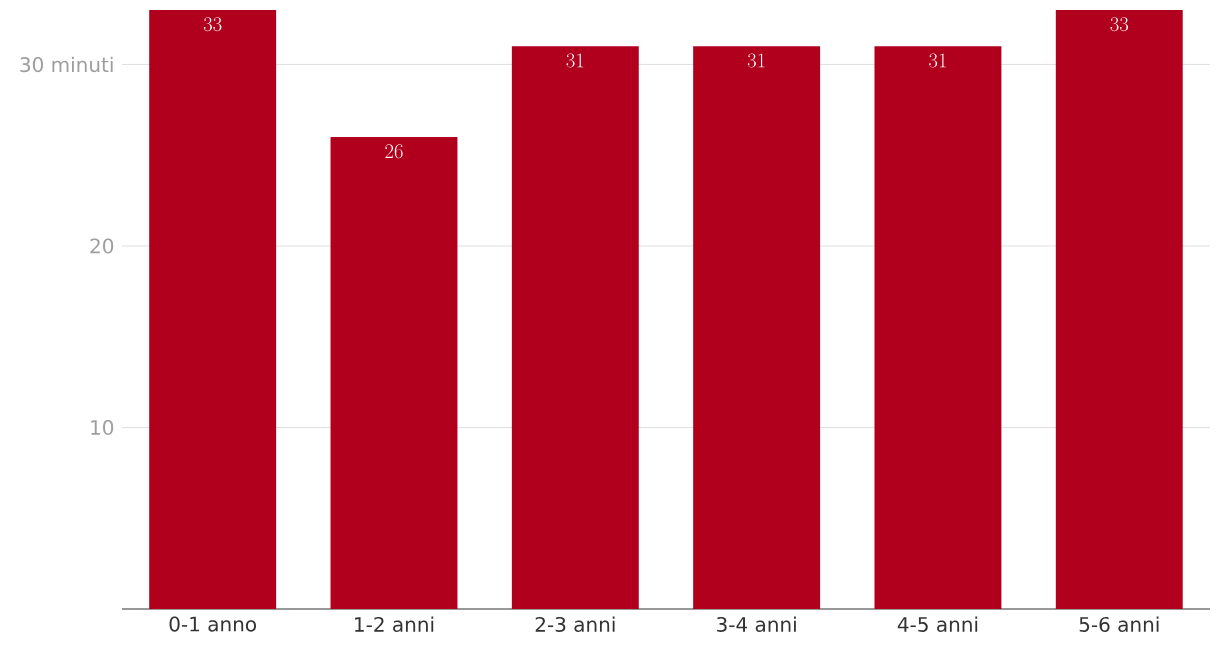  I want to click on x-tick-label: 2-3 anni, so click(575, 624).